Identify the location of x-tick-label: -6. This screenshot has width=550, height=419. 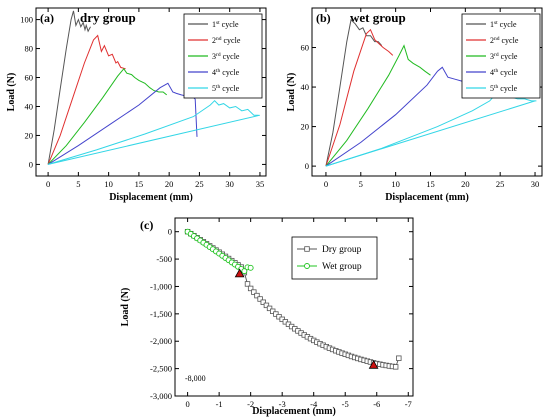
(376, 404).